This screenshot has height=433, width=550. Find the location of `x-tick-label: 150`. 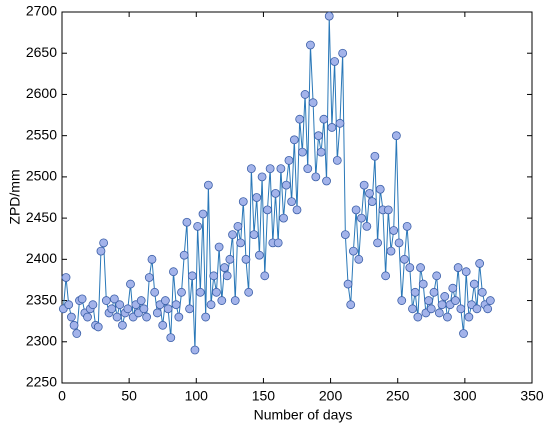

x-tick-label: 150 is located at coordinates (264, 396).